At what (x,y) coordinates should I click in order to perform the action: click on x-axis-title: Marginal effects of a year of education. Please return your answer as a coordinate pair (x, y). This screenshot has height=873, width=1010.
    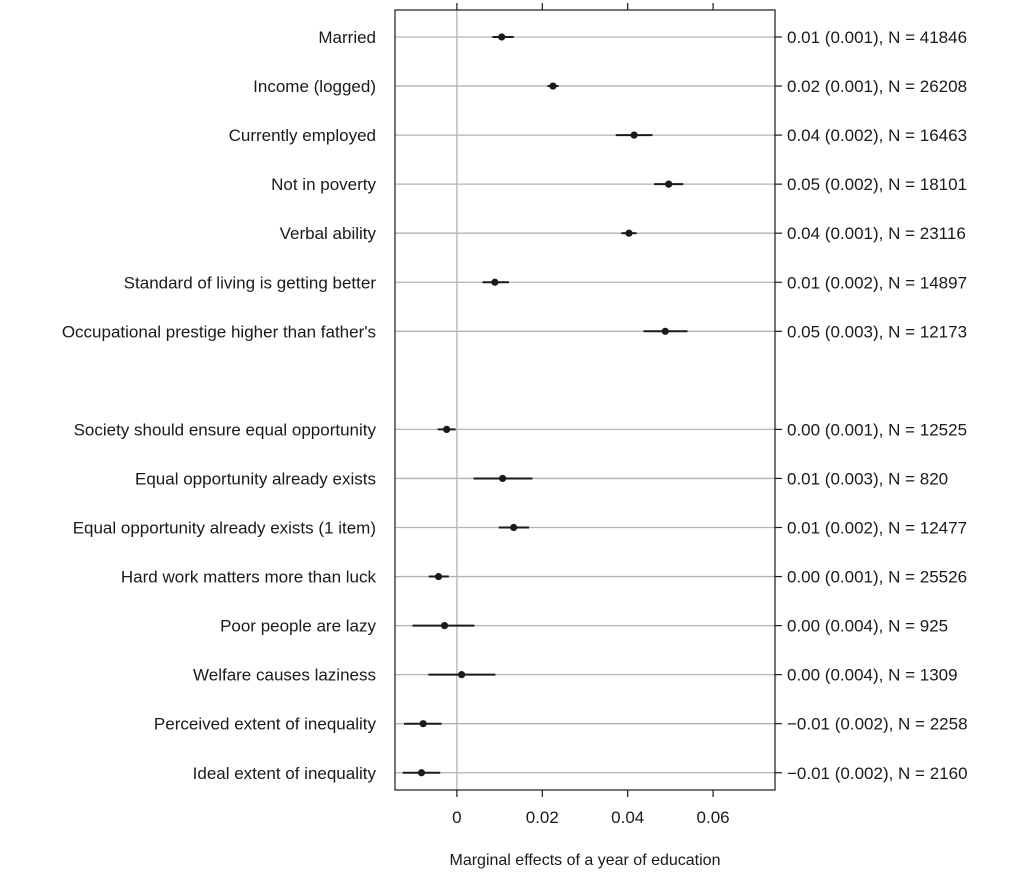
    Looking at the image, I should click on (585, 860).